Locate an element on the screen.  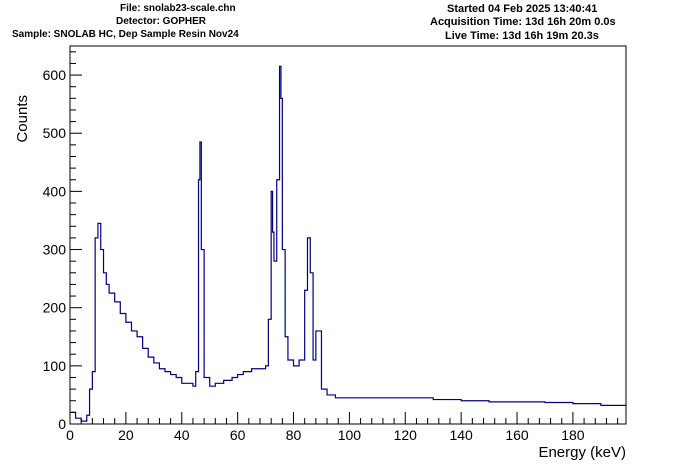
y-tick-label: 600 is located at coordinates (55, 75).